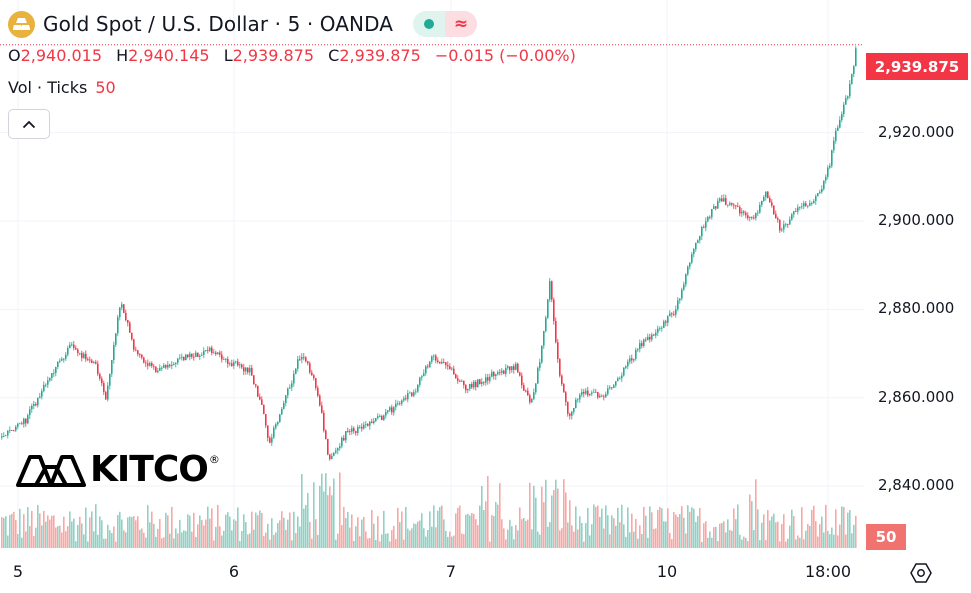 The width and height of the screenshot is (971, 593). Describe the element at coordinates (916, 219) in the screenshot. I see `y-tick-label: 2,900.000` at that location.